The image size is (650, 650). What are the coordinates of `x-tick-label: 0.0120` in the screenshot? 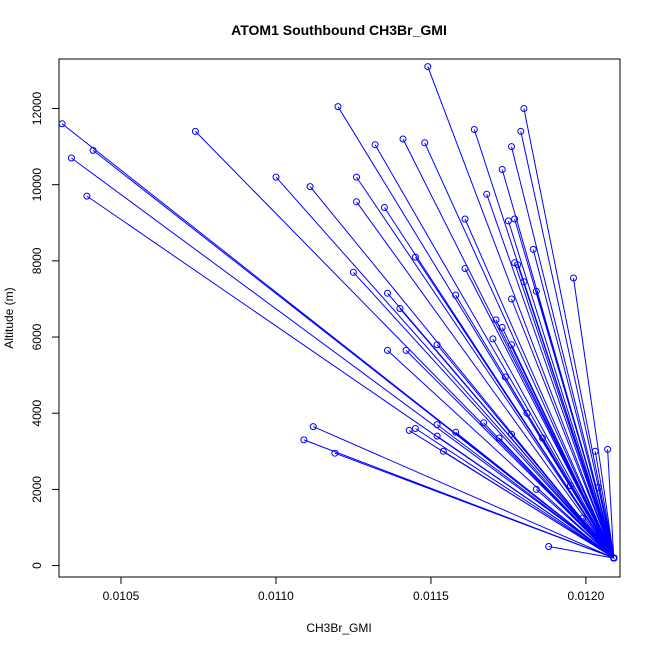 It's located at (586, 596).